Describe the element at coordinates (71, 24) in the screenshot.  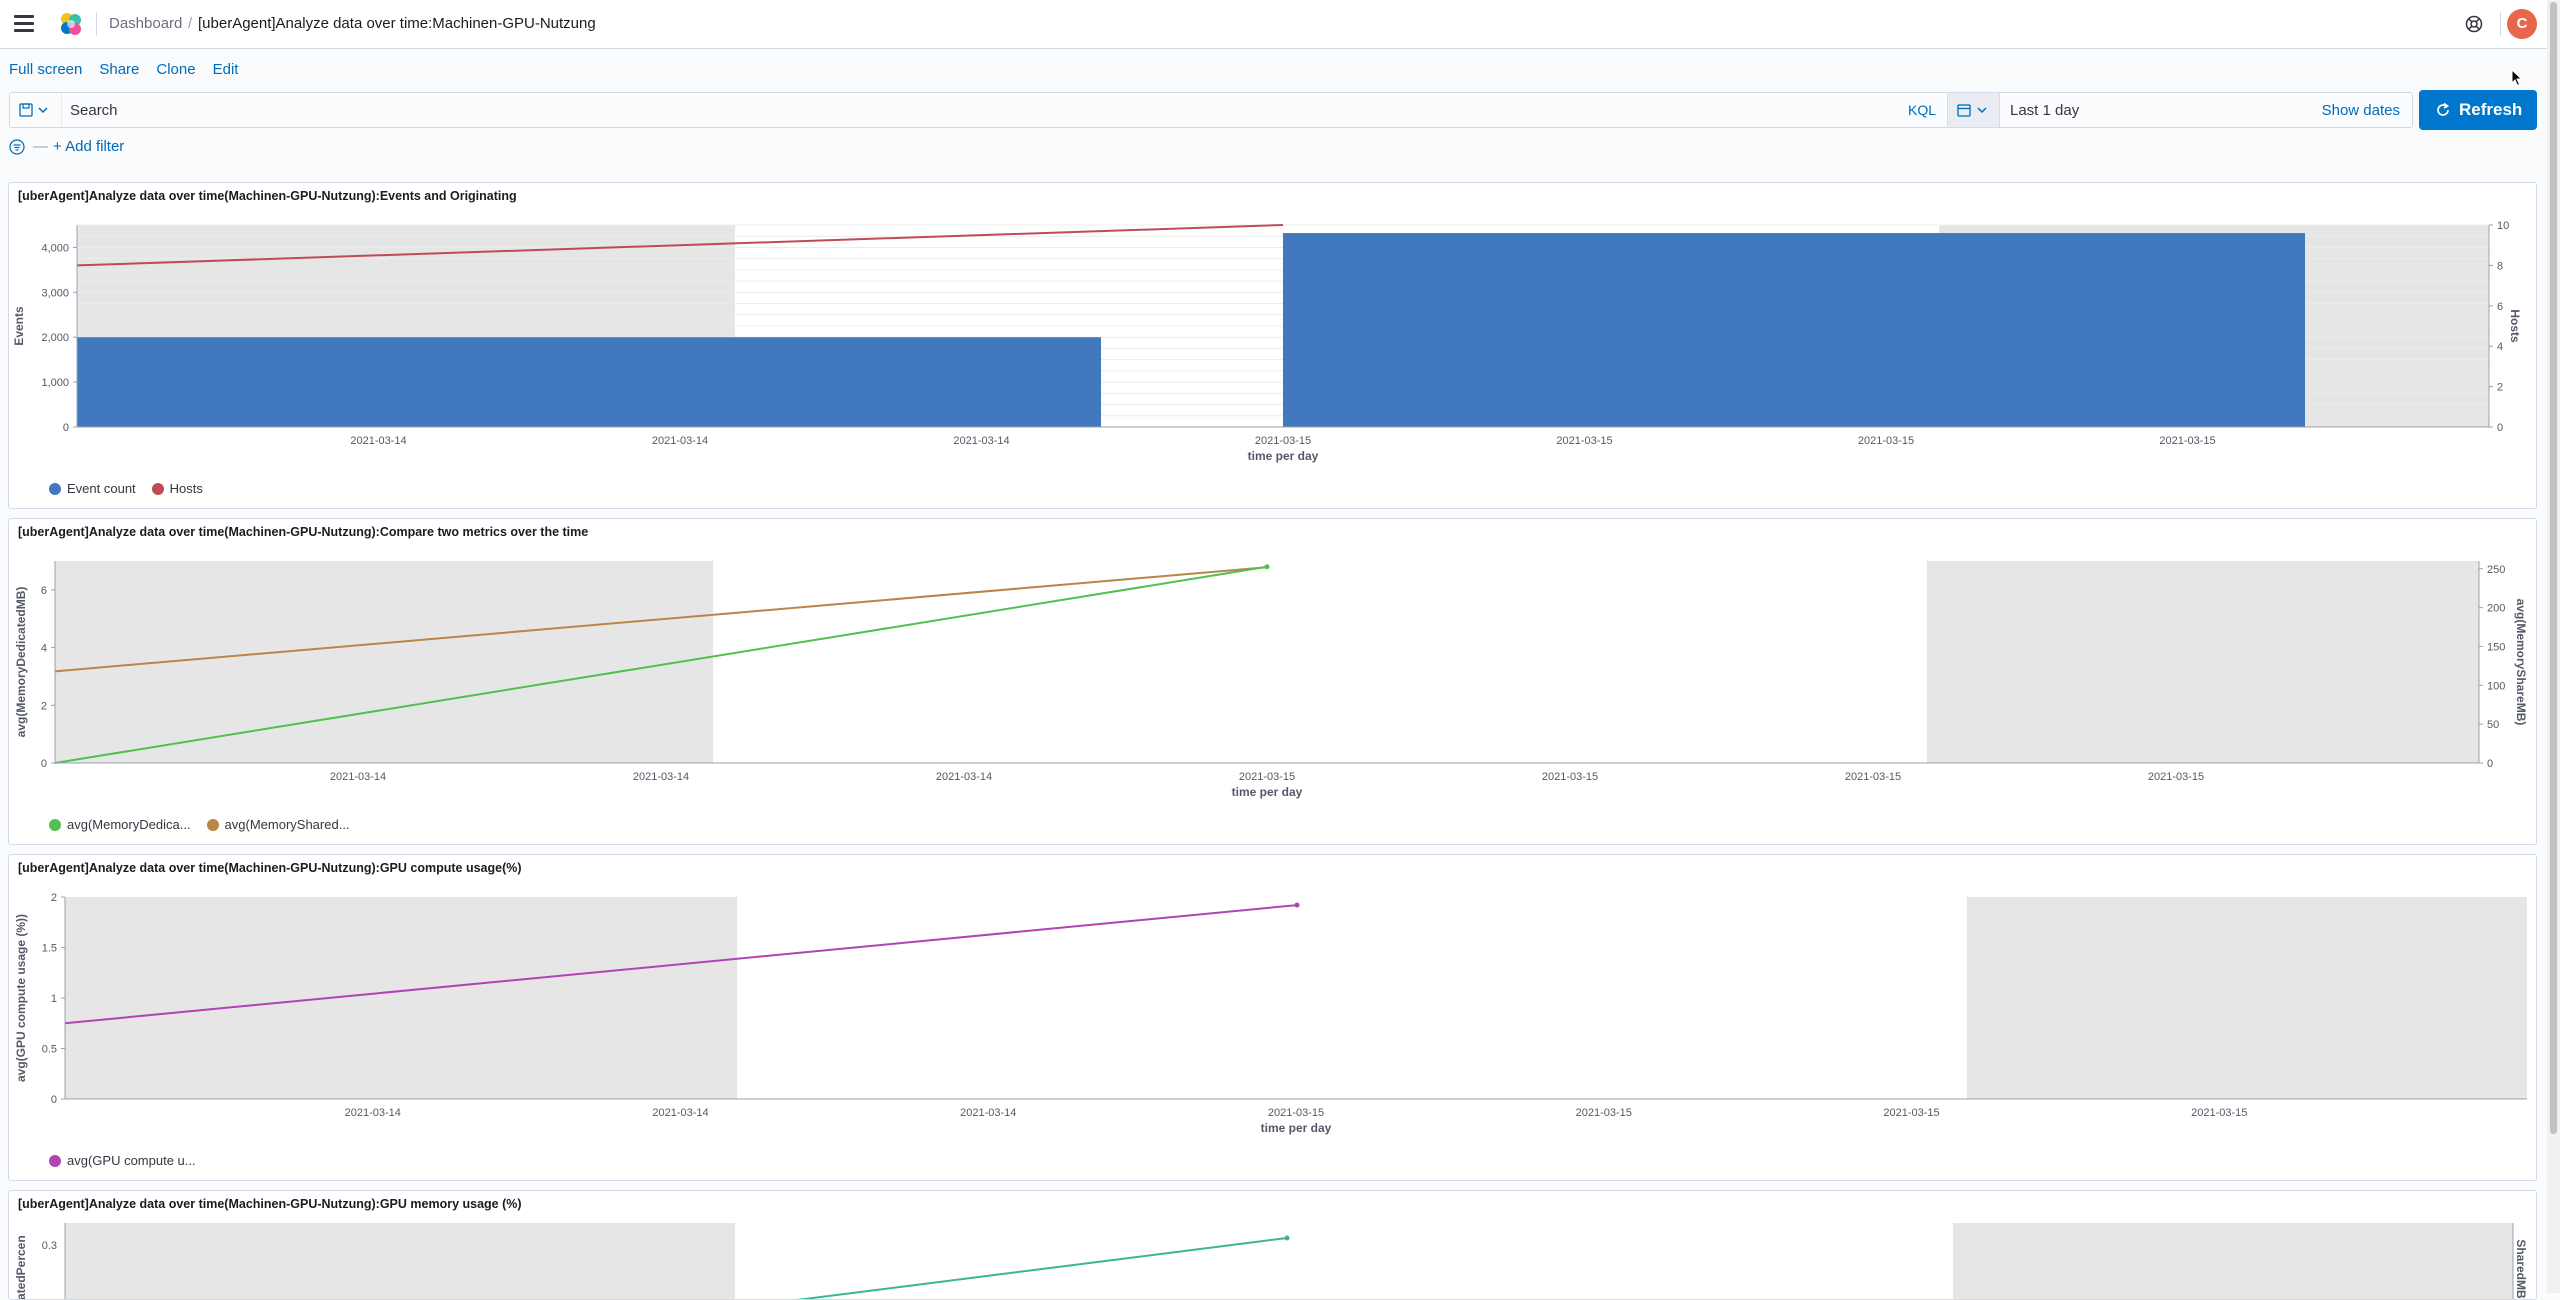
I see `elastic-logo` at that location.